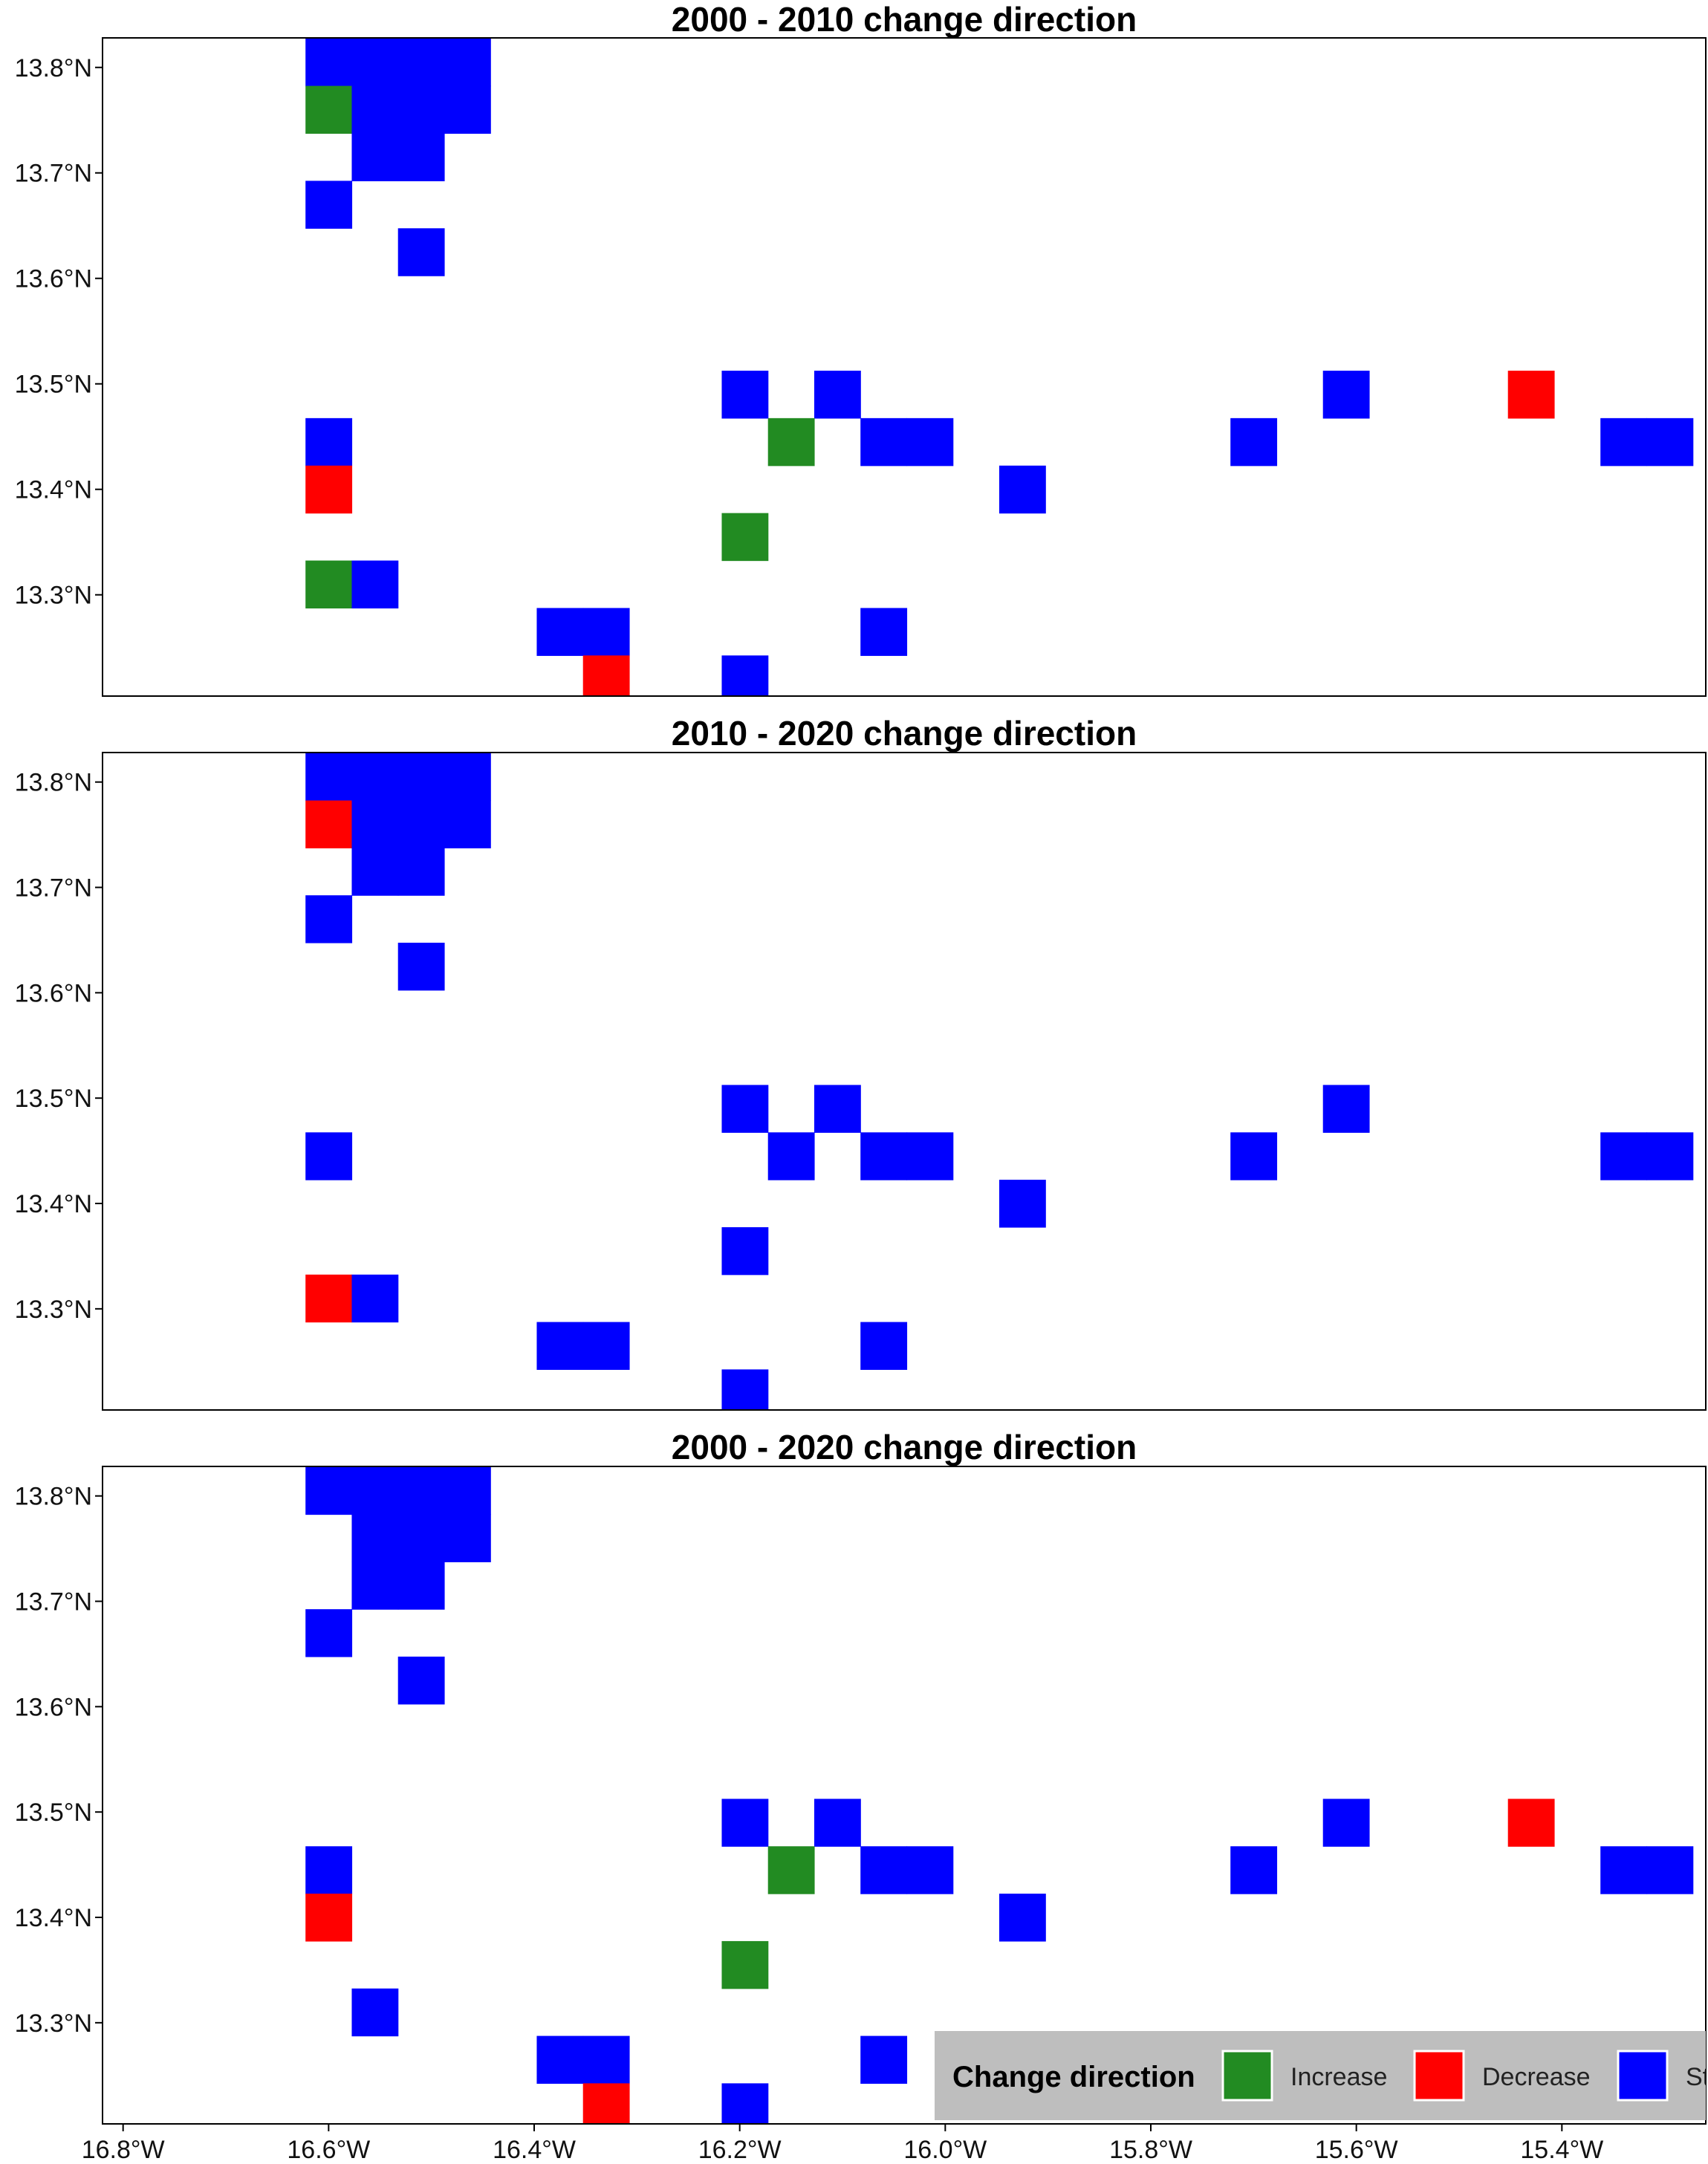 This screenshot has width=1708, height=2164. Describe the element at coordinates (1561, 2150) in the screenshot. I see `x-tick-label: 15.4°W` at that location.